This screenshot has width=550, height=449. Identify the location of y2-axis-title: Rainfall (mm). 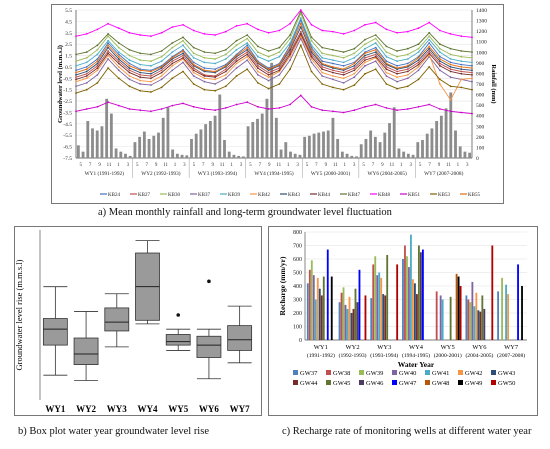
(493, 83).